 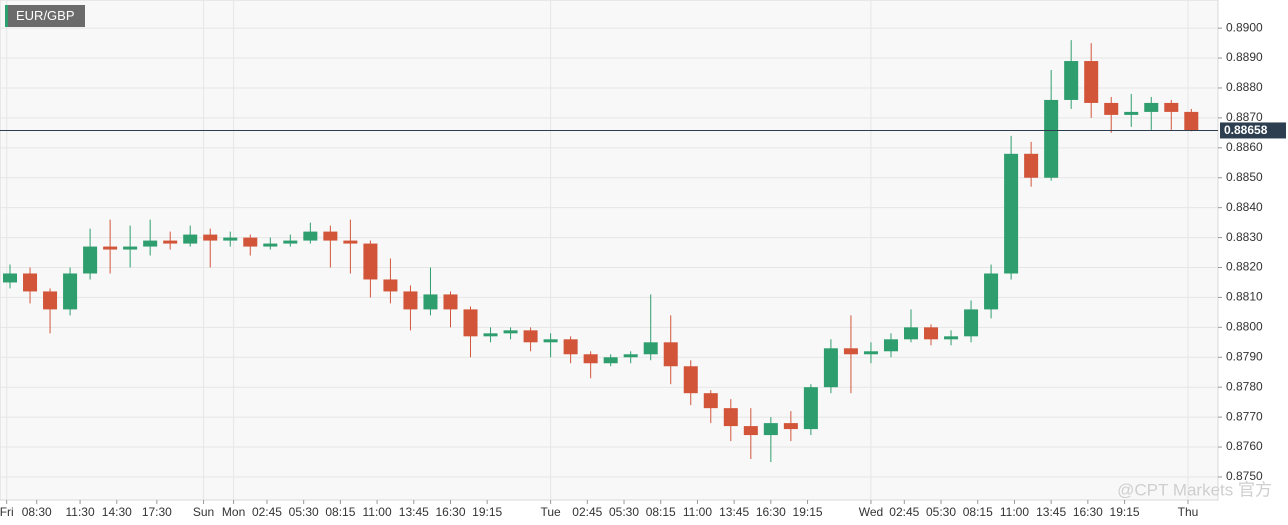 What do you see at coordinates (1244, 356) in the screenshot?
I see `y-tick-label: 0.8790` at bounding box center [1244, 356].